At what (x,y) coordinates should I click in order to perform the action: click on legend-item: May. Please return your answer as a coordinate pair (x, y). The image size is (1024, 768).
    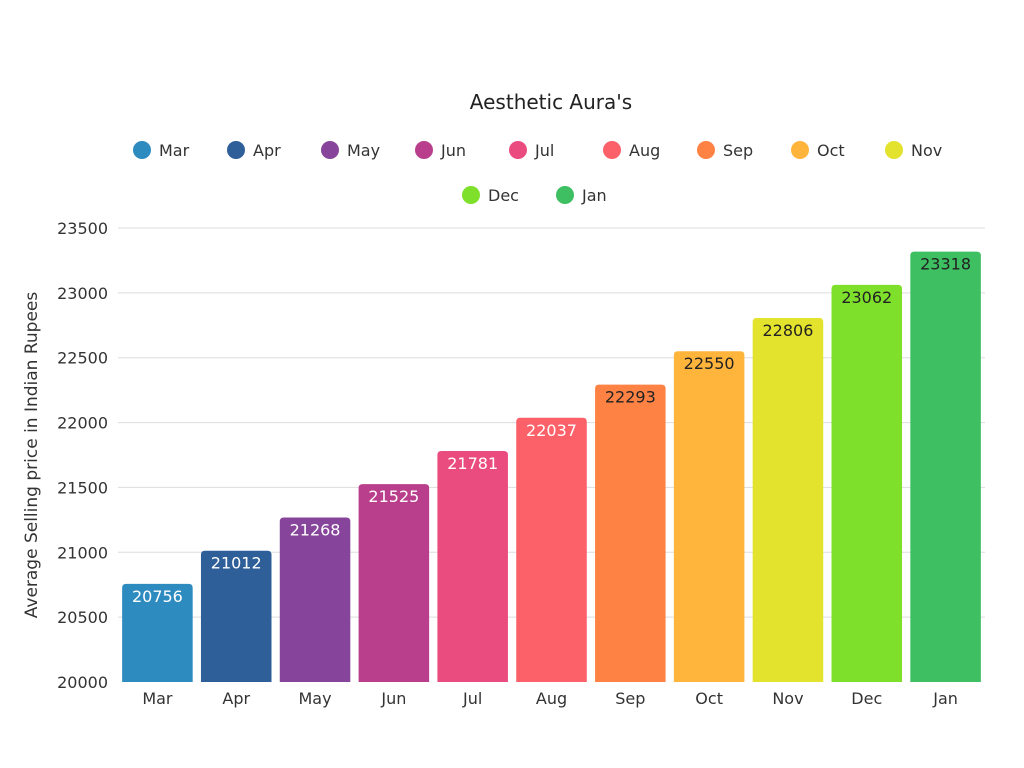
    Looking at the image, I should click on (350, 150).